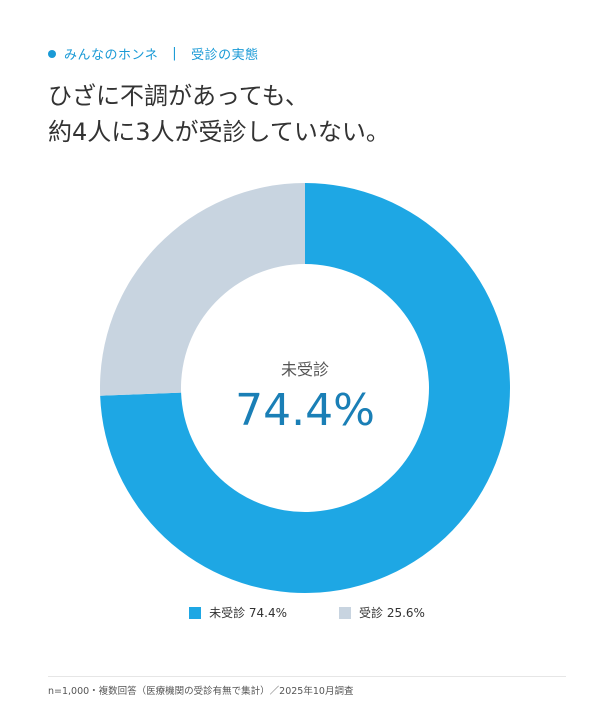 The width and height of the screenshot is (614, 724). What do you see at coordinates (195, 612) in the screenshot?
I see `legend-swatch-unvisited` at bounding box center [195, 612].